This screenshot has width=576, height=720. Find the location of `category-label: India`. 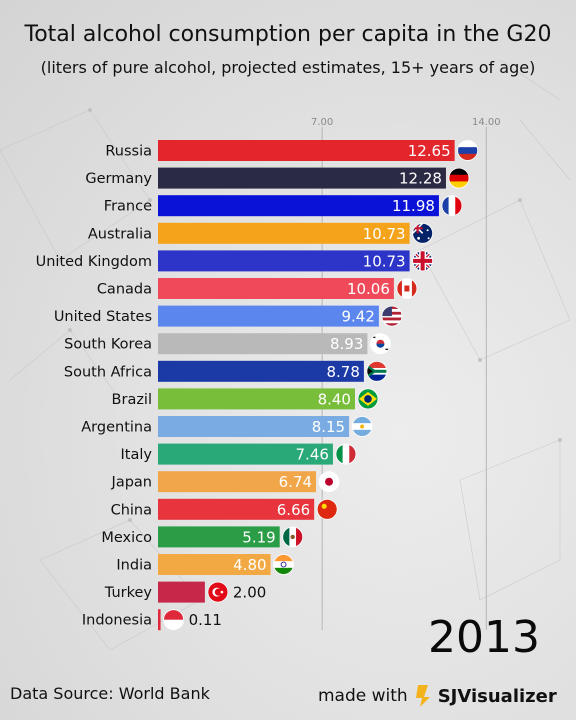

category-label: India is located at coordinates (134, 566).